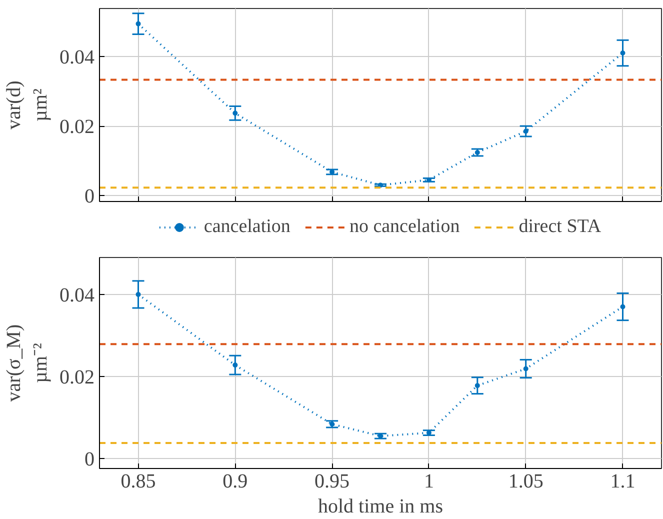  I want to click on y-axis-title: var(d) µm², so click(27, 105).